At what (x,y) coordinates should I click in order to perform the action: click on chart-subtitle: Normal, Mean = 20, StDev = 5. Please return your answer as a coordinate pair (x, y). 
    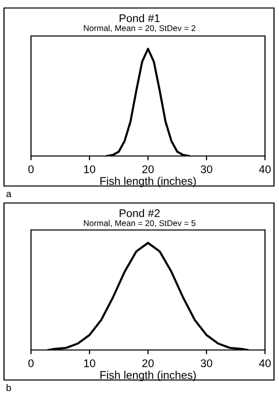
    Looking at the image, I should click on (140, 224).